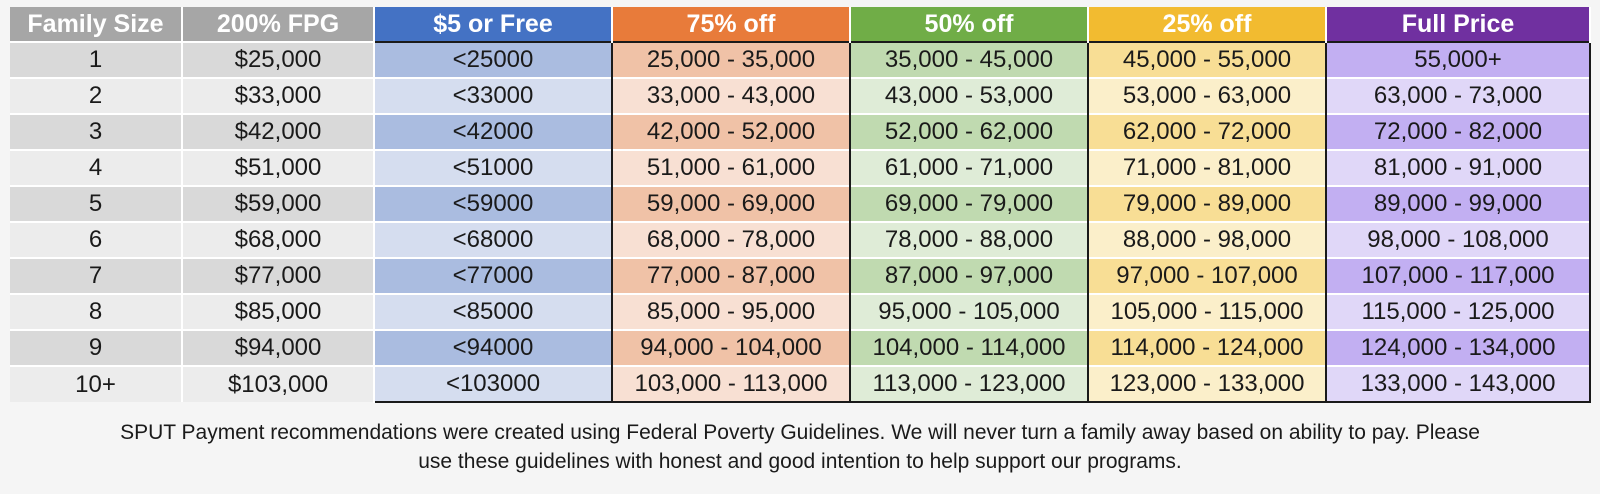 This screenshot has width=1600, height=494. What do you see at coordinates (492, 311) in the screenshot?
I see `free-cell: <85000` at bounding box center [492, 311].